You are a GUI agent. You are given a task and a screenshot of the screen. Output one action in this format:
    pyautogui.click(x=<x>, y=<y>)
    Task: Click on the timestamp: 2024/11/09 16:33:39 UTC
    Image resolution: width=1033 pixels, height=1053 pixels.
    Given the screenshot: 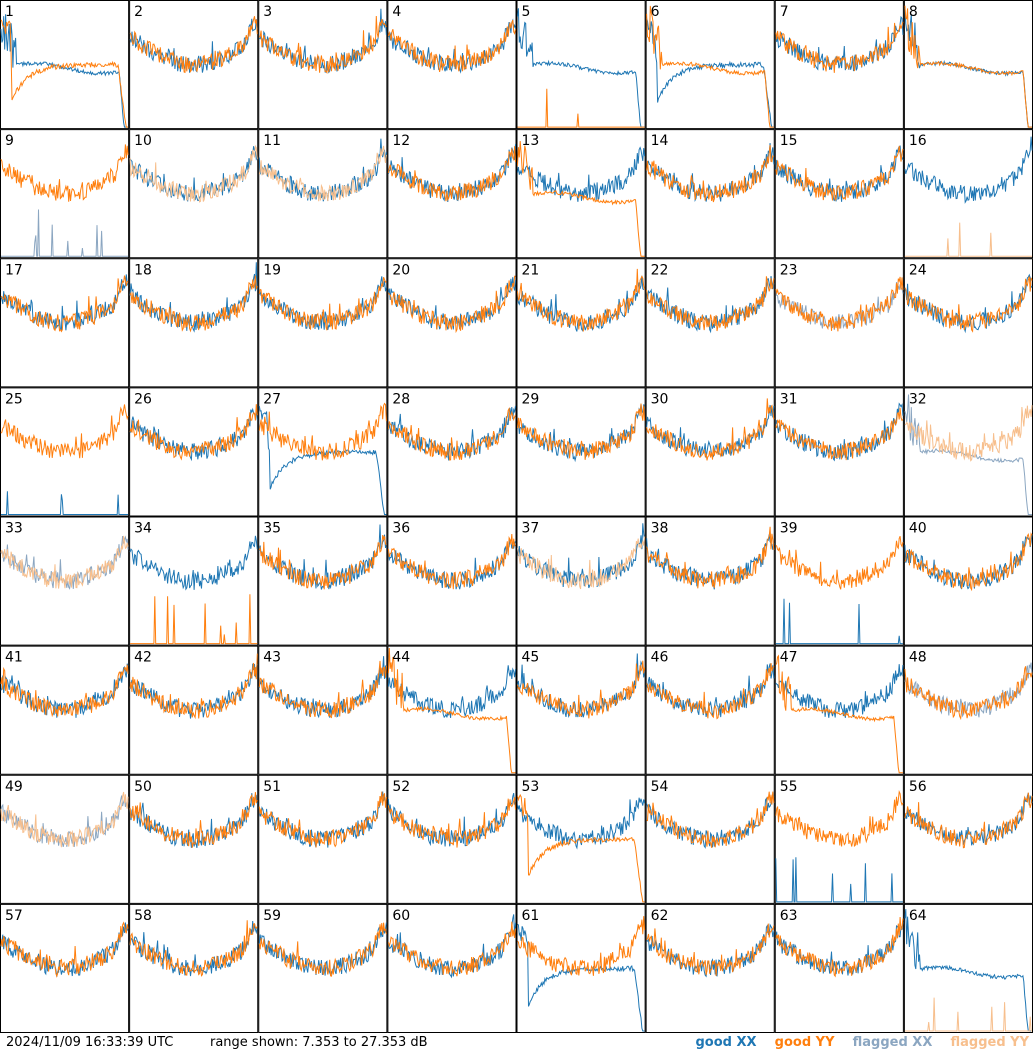 What is the action you would take?
    pyautogui.click(x=90, y=1042)
    